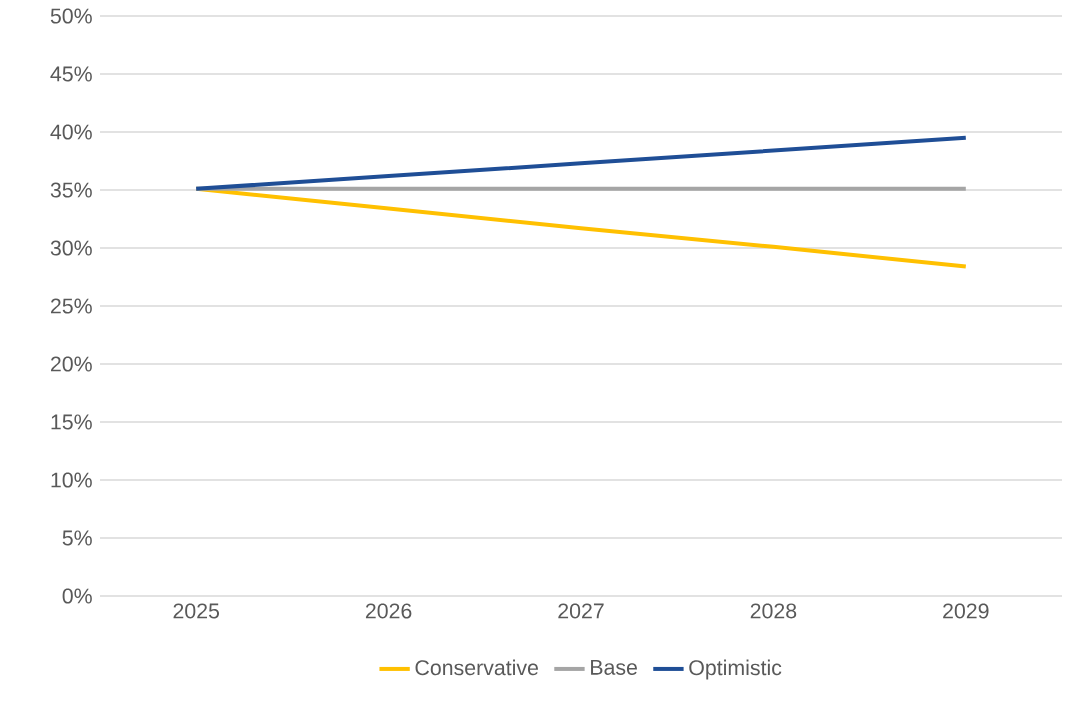 The width and height of the screenshot is (1066, 708). I want to click on x-tick-label: 2028, so click(773, 611).